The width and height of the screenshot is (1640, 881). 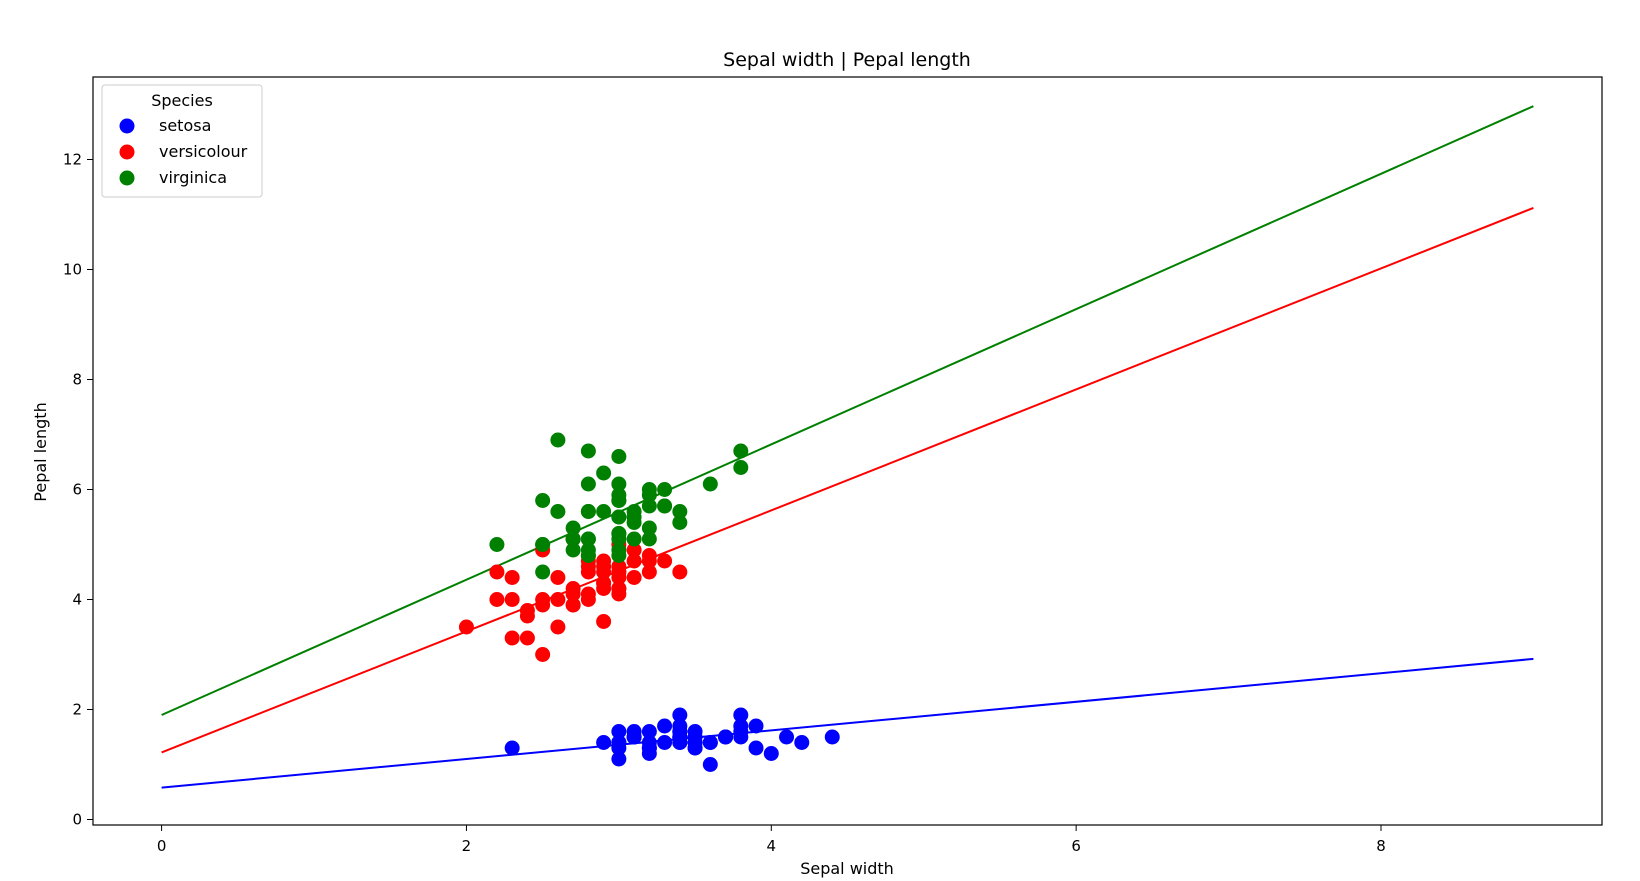 I want to click on legend: Species setosa versicolour virginica, so click(x=182, y=141).